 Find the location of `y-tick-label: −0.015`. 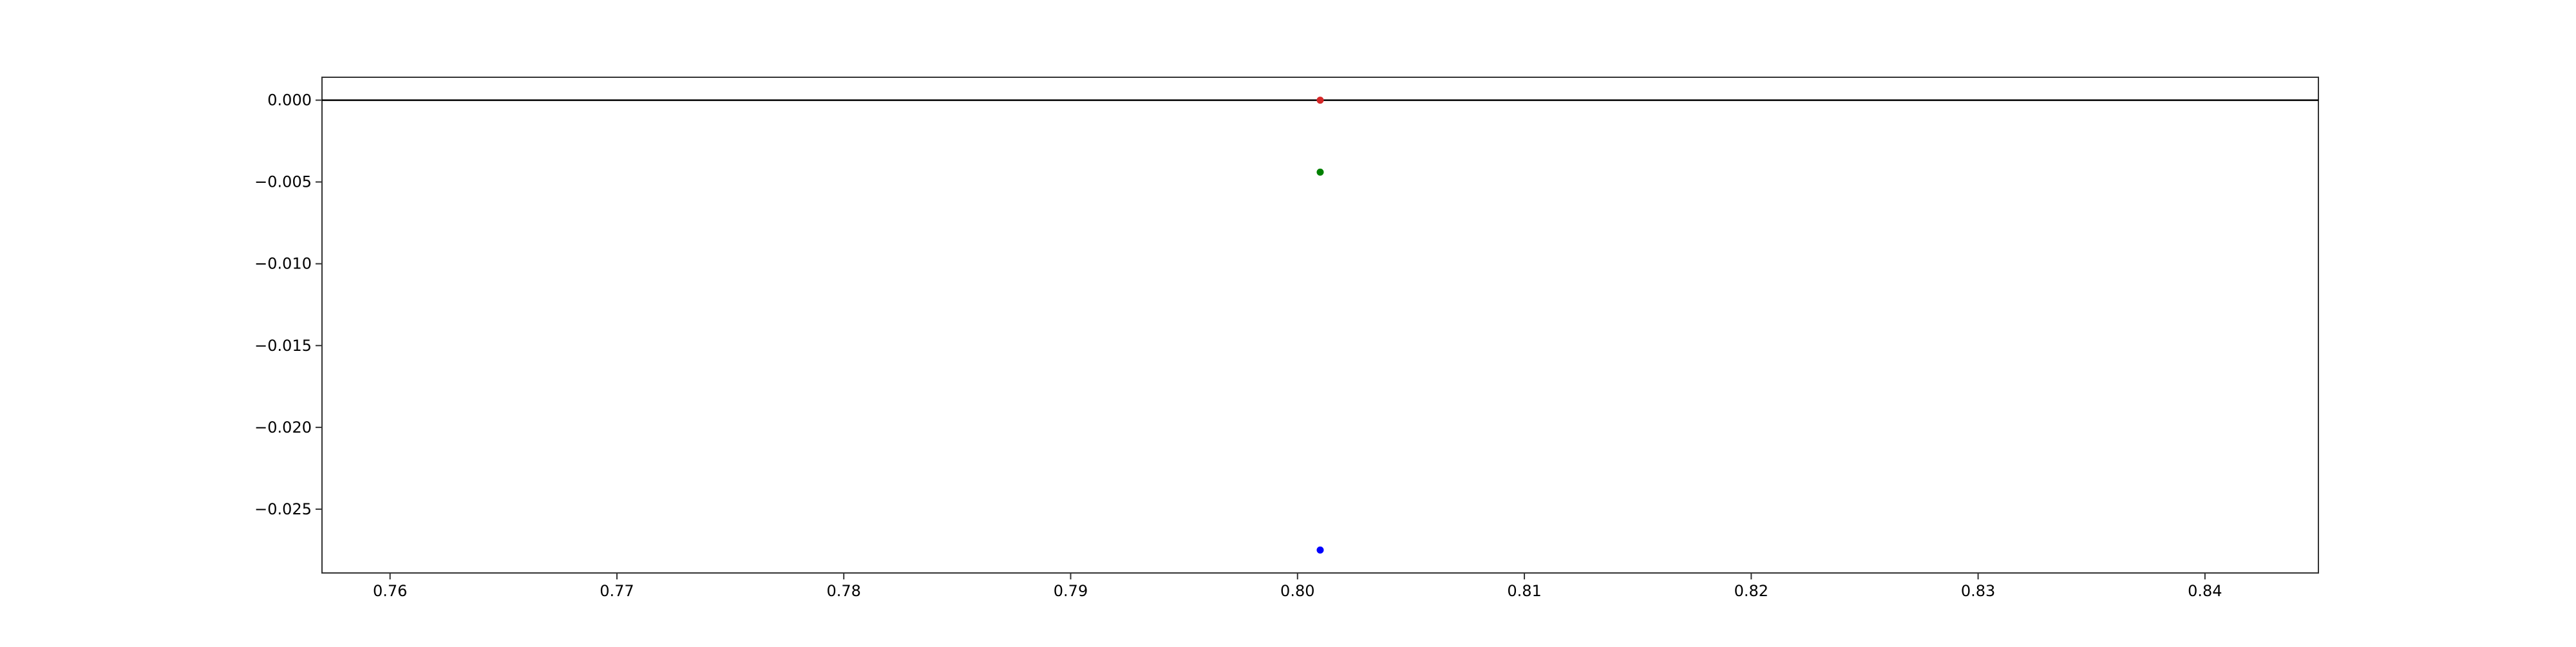

y-tick-label: −0.015 is located at coordinates (283, 346).